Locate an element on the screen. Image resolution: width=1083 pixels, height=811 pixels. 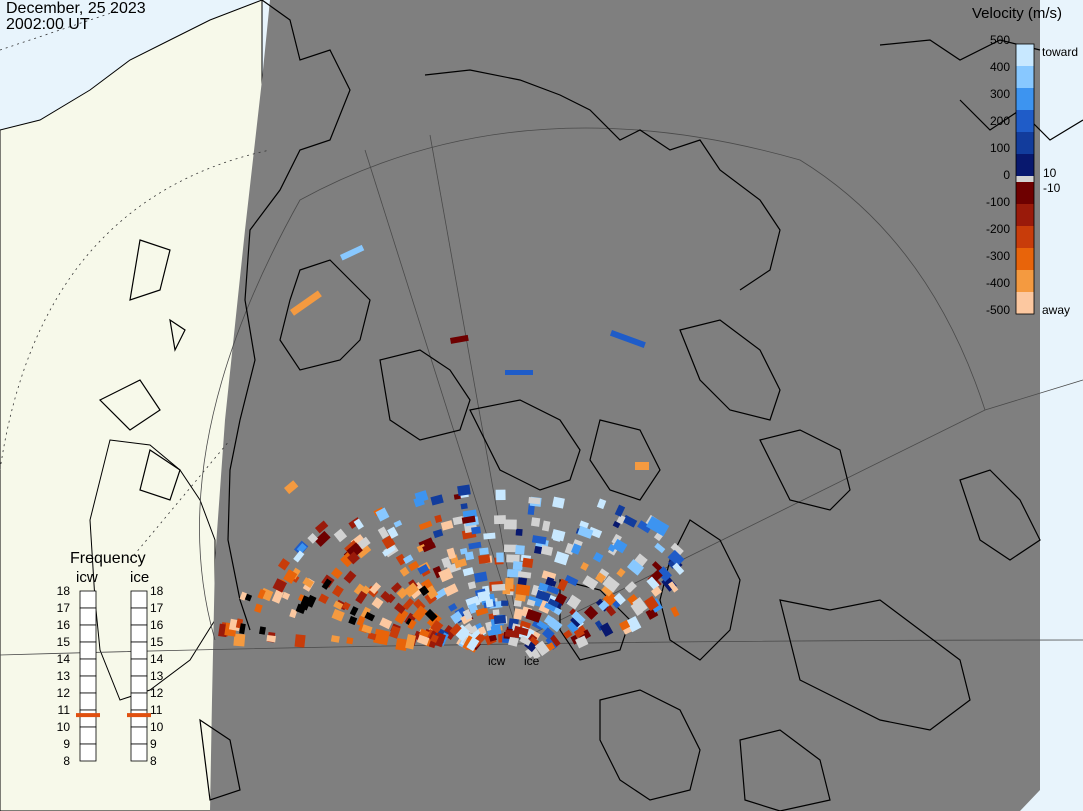
velocity-tick-label: 300 is located at coordinates (999, 94).